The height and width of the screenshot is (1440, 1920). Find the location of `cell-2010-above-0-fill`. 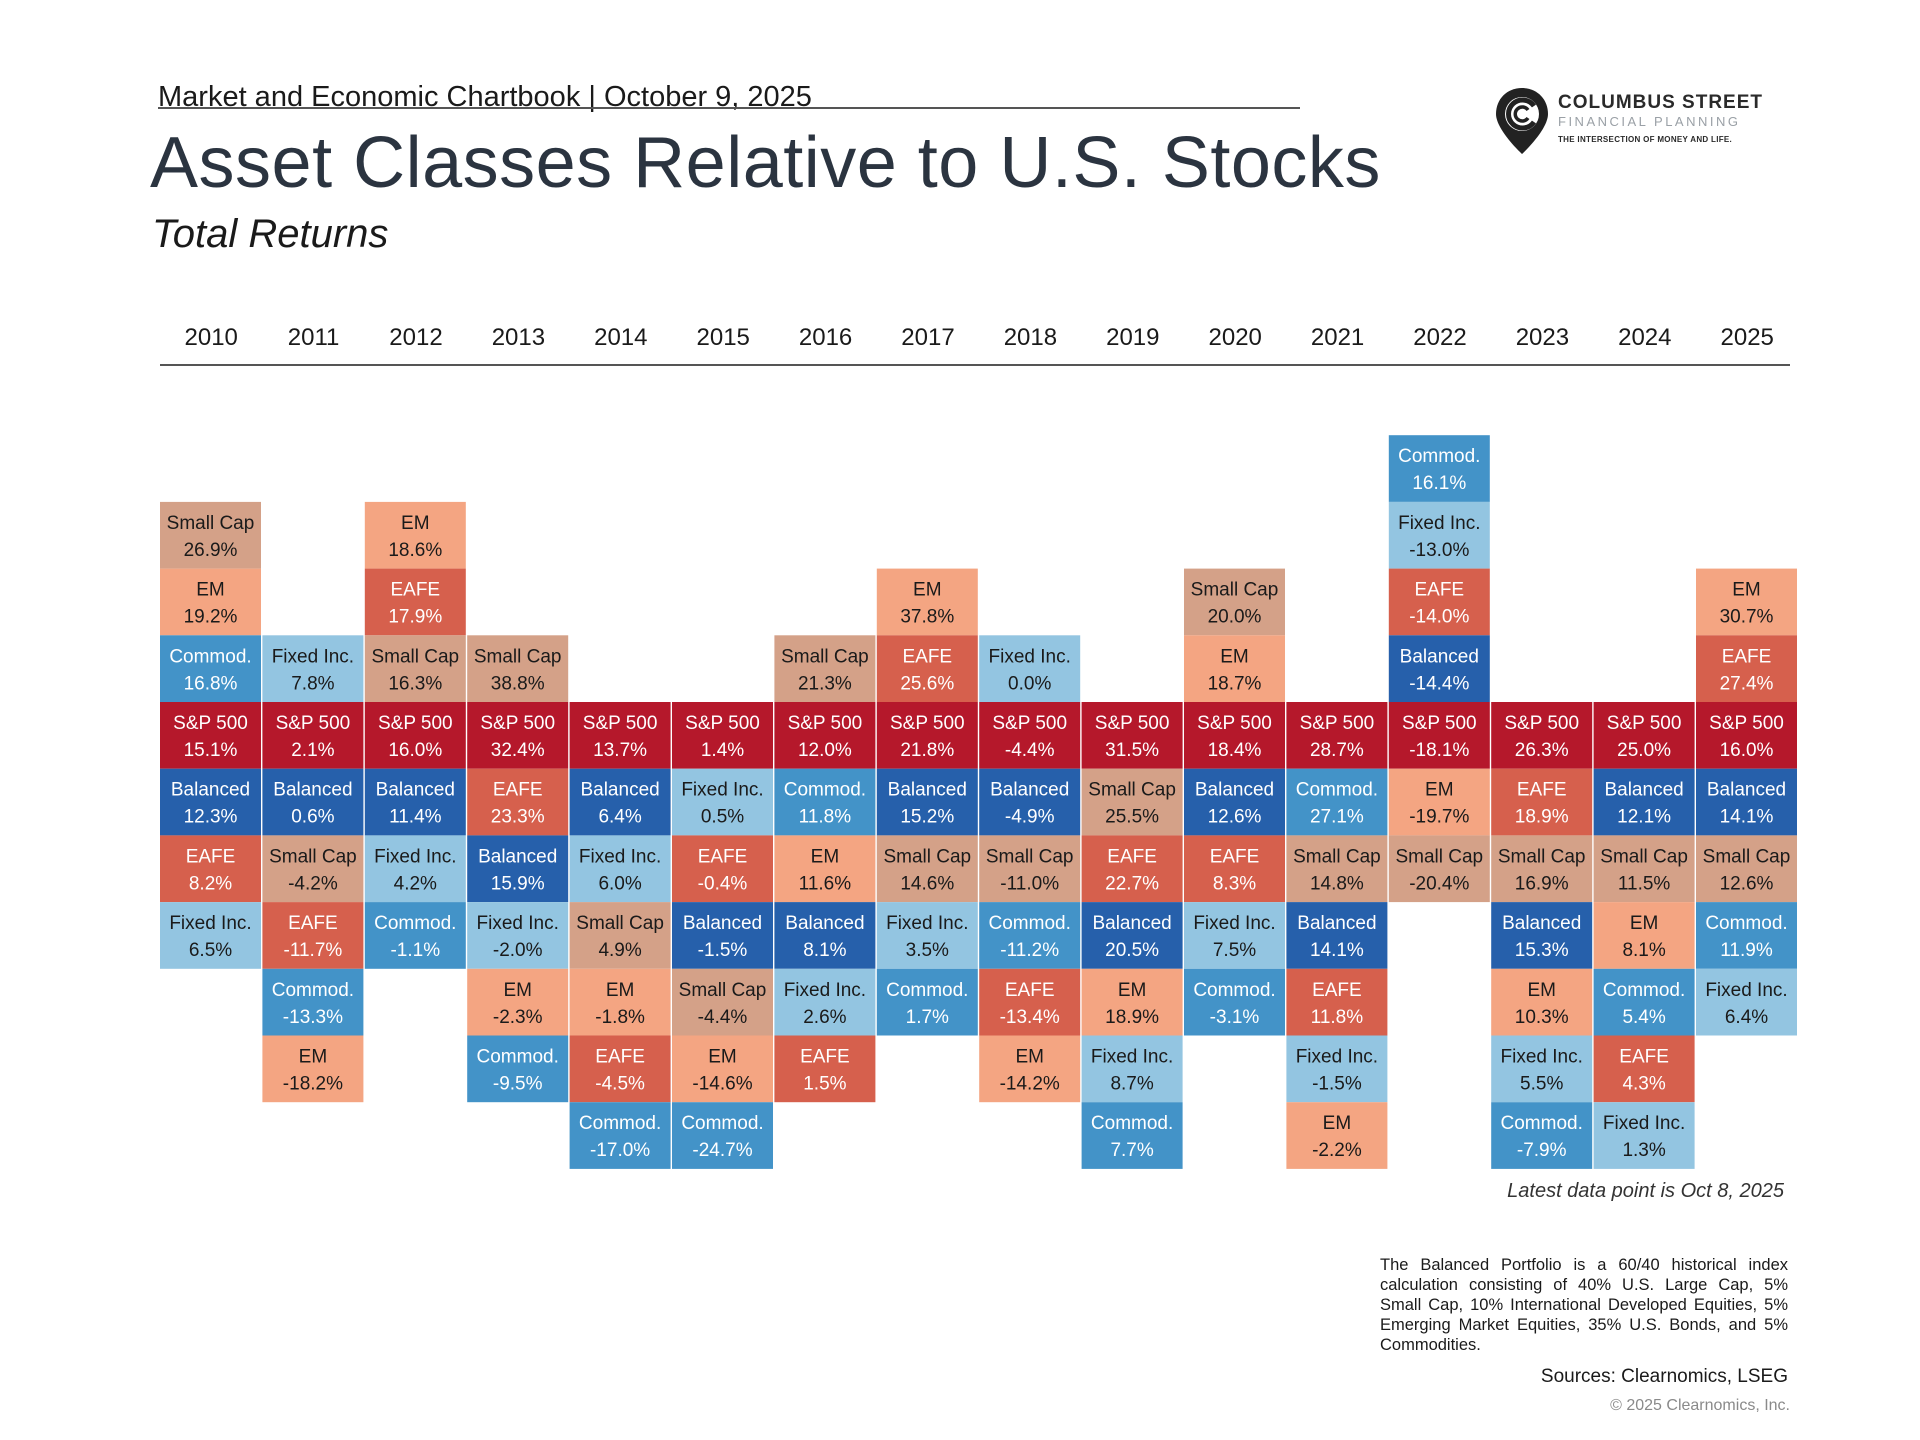

cell-2010-above-0-fill is located at coordinates (210, 535).